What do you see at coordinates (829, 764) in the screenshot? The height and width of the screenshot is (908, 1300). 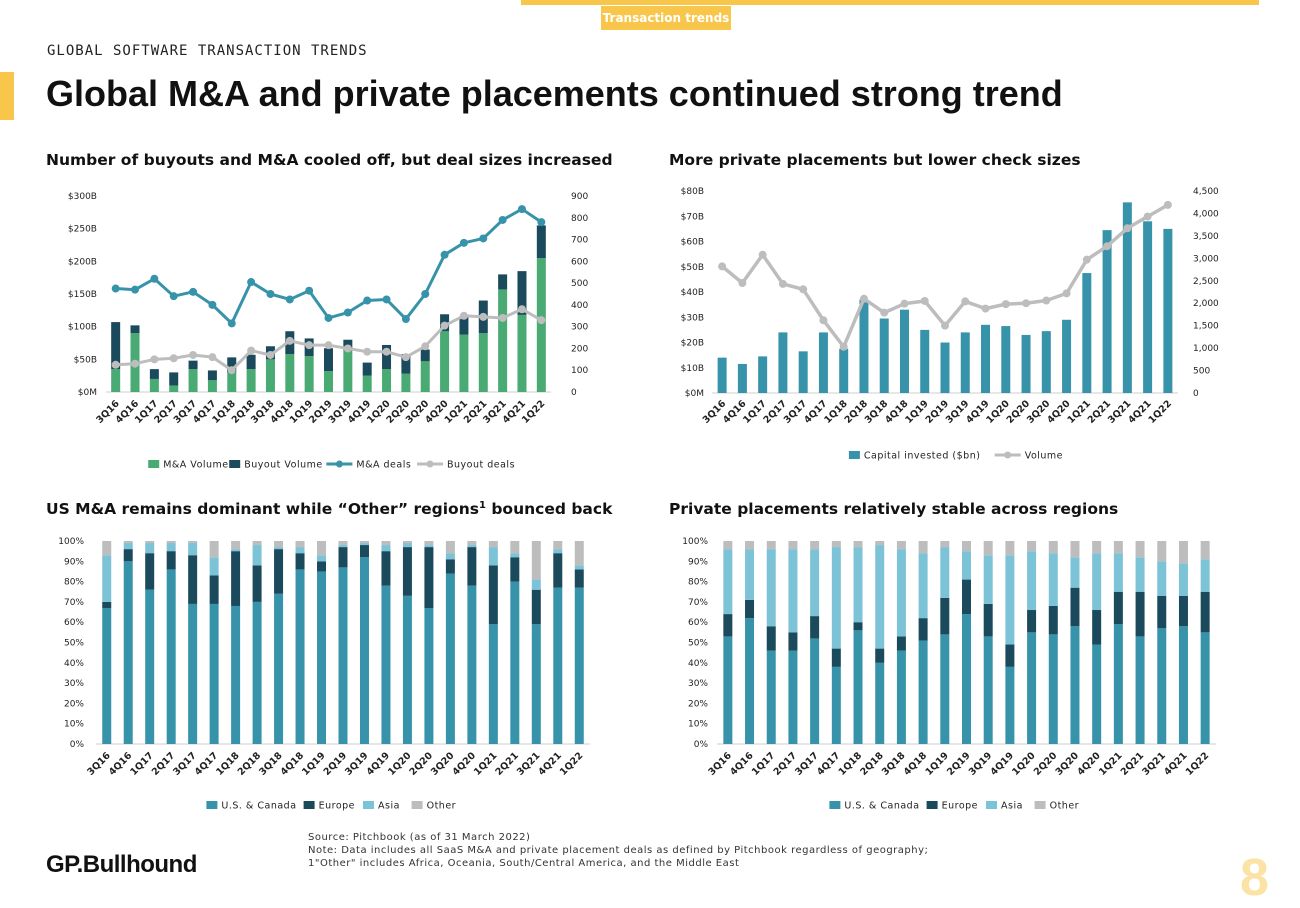 I see `chart4-x-tick: 4Q17` at bounding box center [829, 764].